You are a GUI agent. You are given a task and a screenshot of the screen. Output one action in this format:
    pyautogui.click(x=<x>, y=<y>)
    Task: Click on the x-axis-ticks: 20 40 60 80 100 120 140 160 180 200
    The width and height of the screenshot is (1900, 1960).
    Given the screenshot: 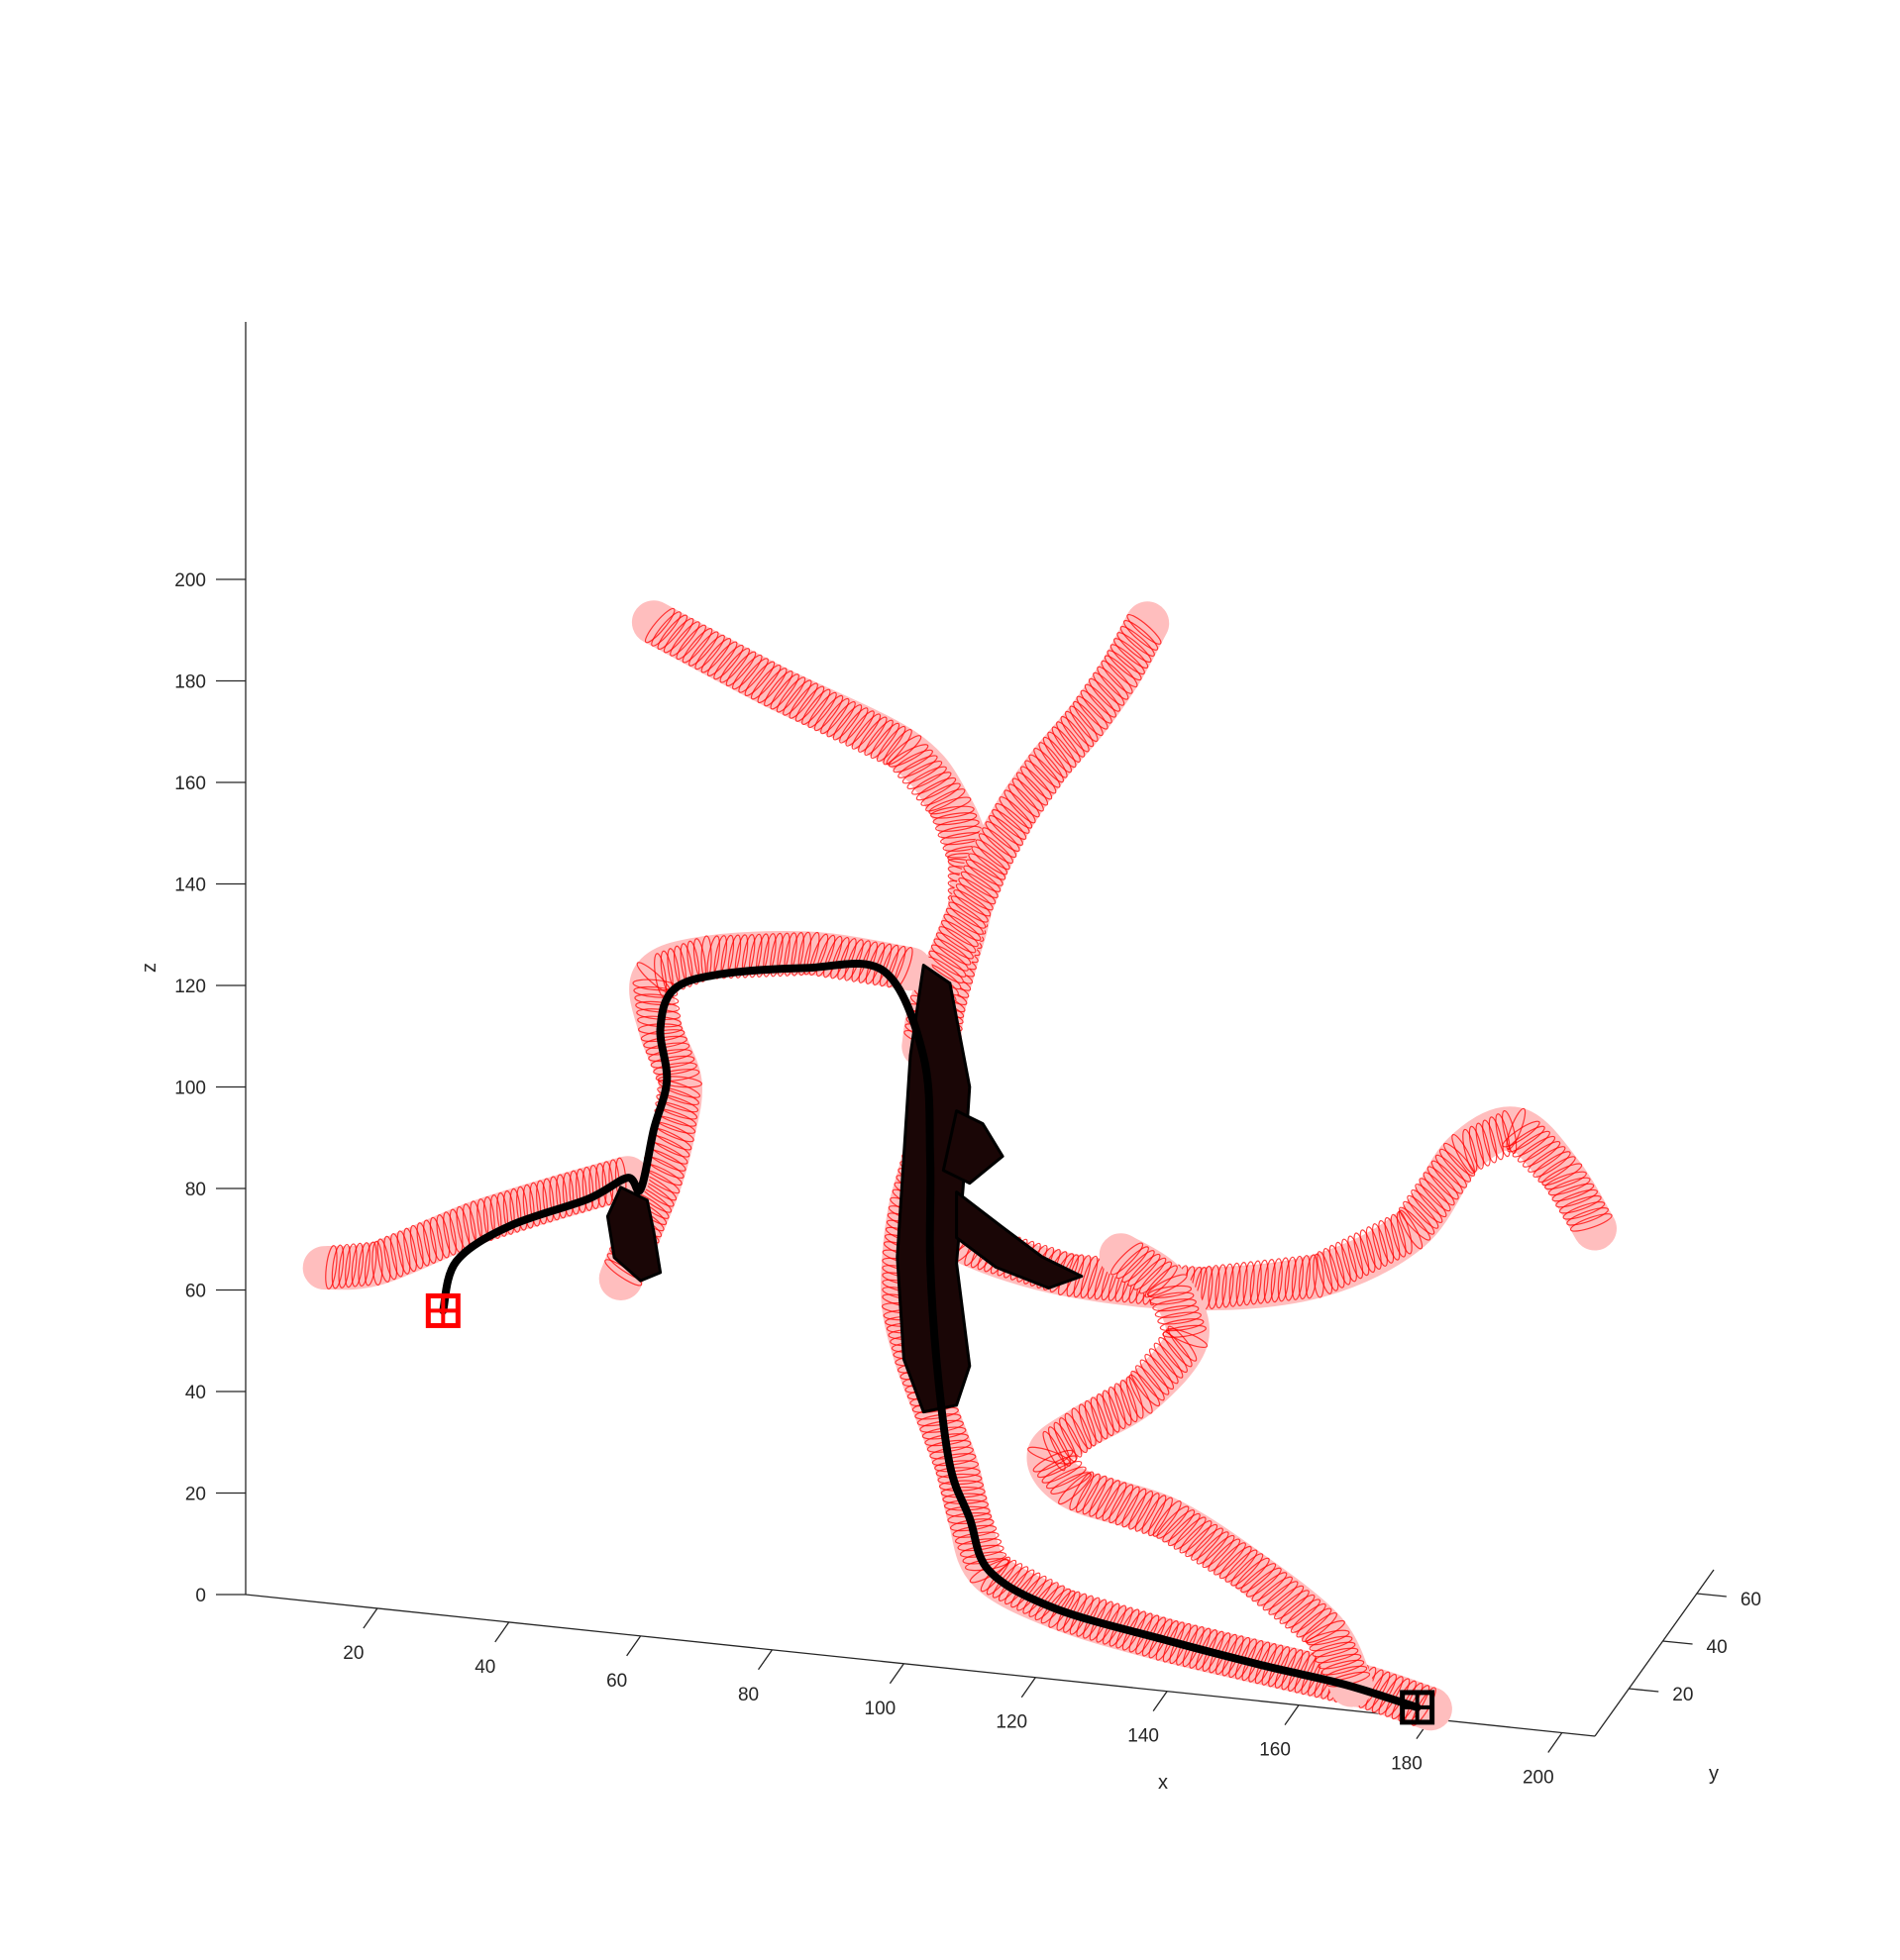 What is the action you would take?
    pyautogui.click(x=953, y=1698)
    